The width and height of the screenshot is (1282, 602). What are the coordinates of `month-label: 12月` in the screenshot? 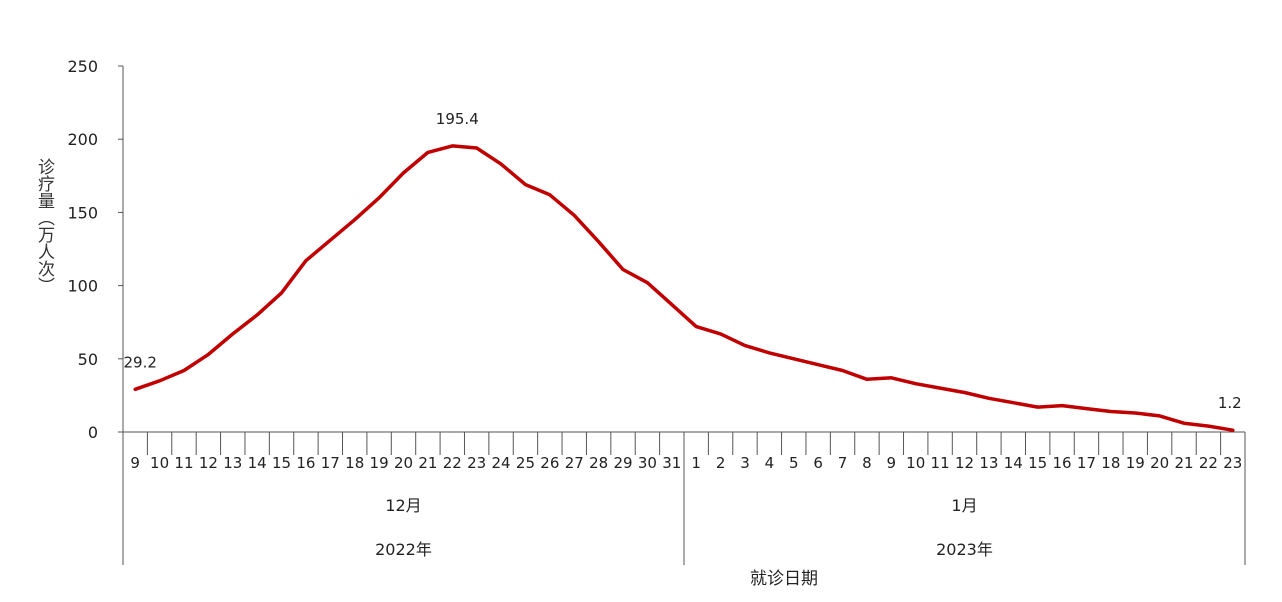 It's located at (403, 505).